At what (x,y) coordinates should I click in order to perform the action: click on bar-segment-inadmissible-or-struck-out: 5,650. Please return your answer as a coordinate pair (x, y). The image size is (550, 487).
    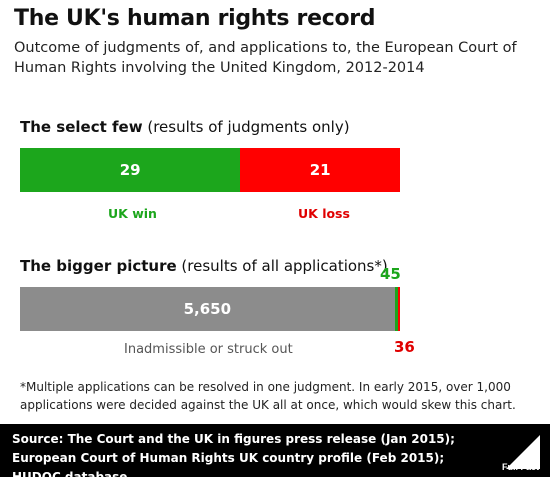
    Looking at the image, I should click on (207, 309).